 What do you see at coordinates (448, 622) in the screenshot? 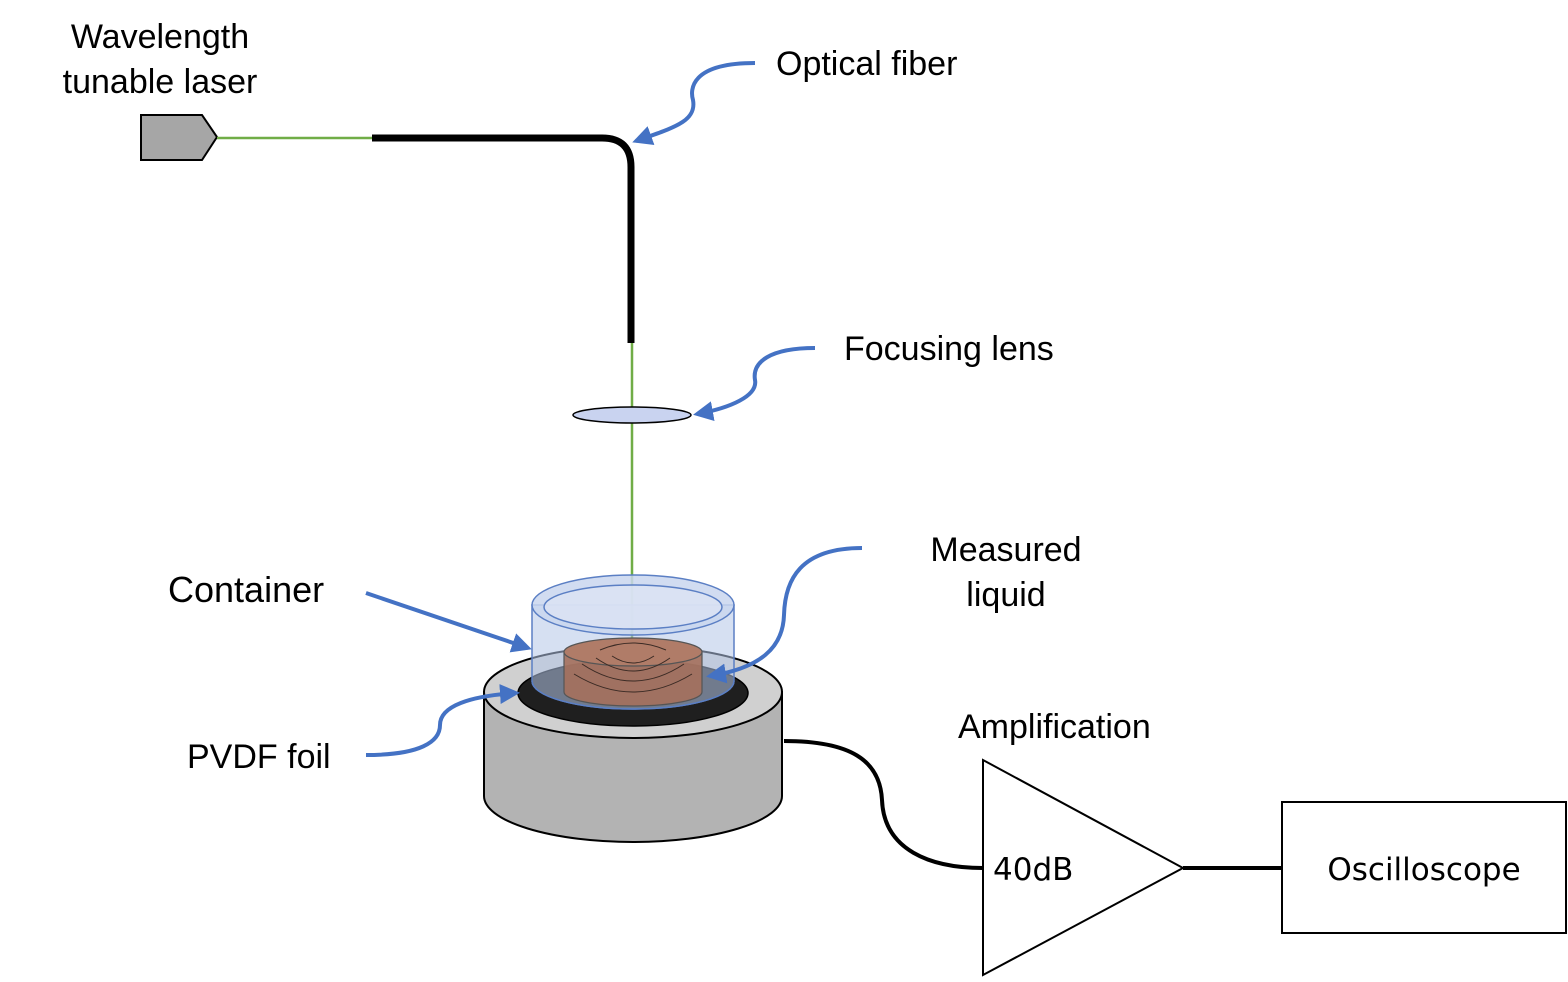
I see `arrow-container` at bounding box center [448, 622].